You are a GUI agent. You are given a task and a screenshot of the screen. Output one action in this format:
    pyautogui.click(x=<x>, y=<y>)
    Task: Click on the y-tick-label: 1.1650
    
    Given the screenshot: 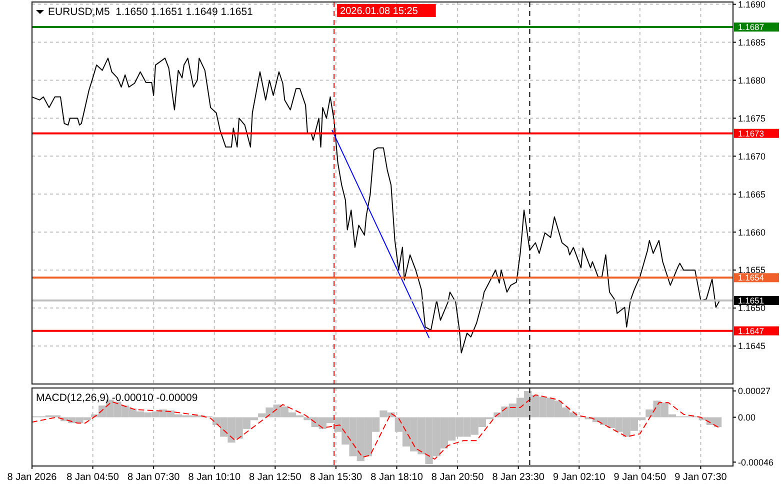 What is the action you would take?
    pyautogui.click(x=752, y=308)
    